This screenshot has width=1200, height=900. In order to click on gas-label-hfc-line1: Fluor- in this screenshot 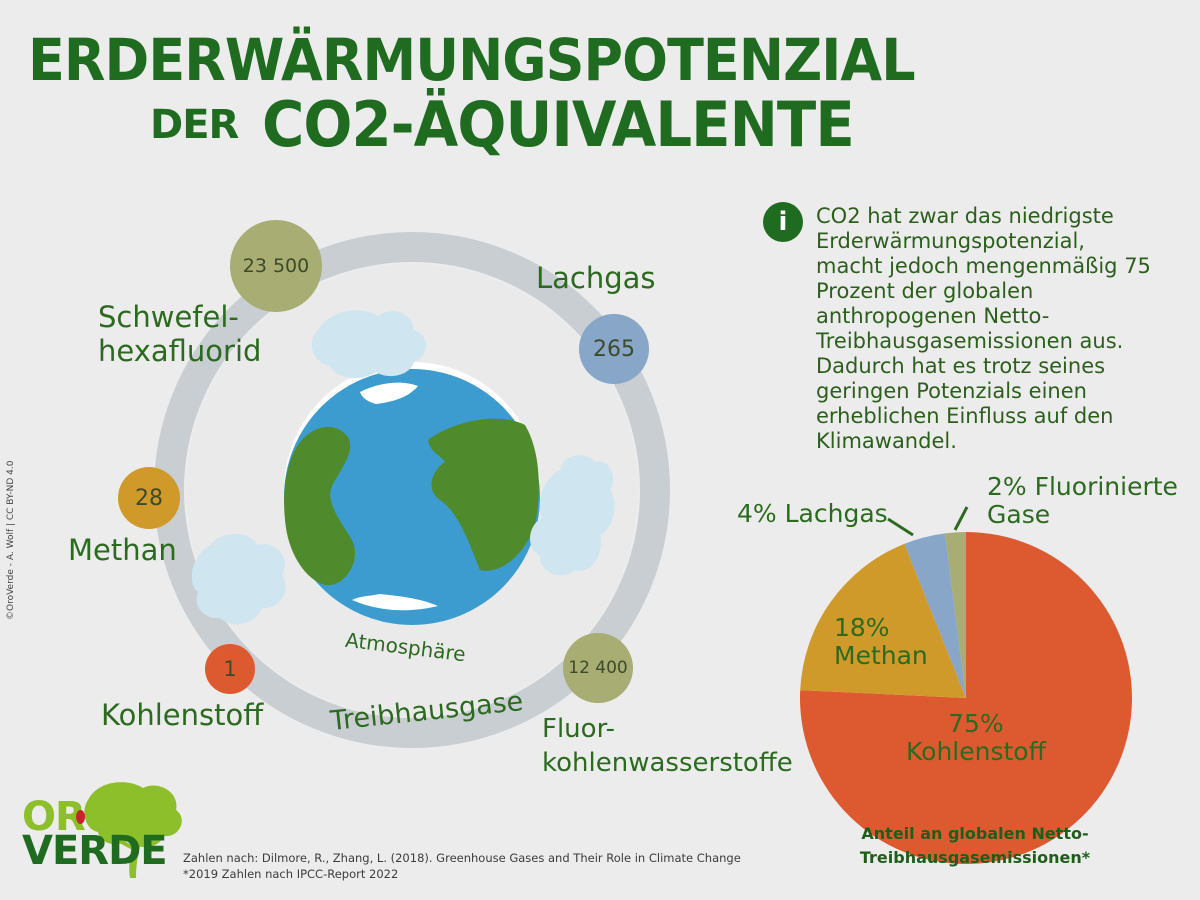, I will do `click(578, 729)`.